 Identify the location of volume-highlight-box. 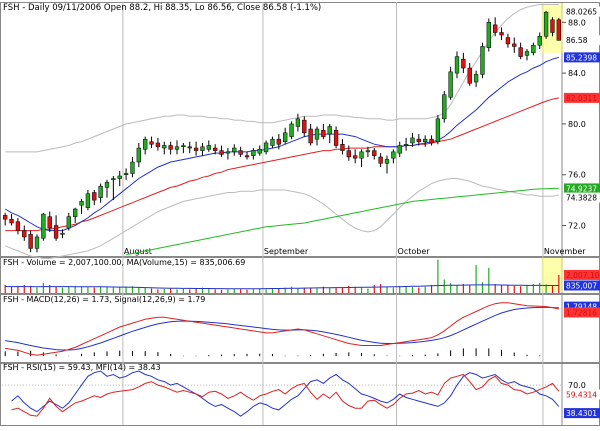
(552, 275).